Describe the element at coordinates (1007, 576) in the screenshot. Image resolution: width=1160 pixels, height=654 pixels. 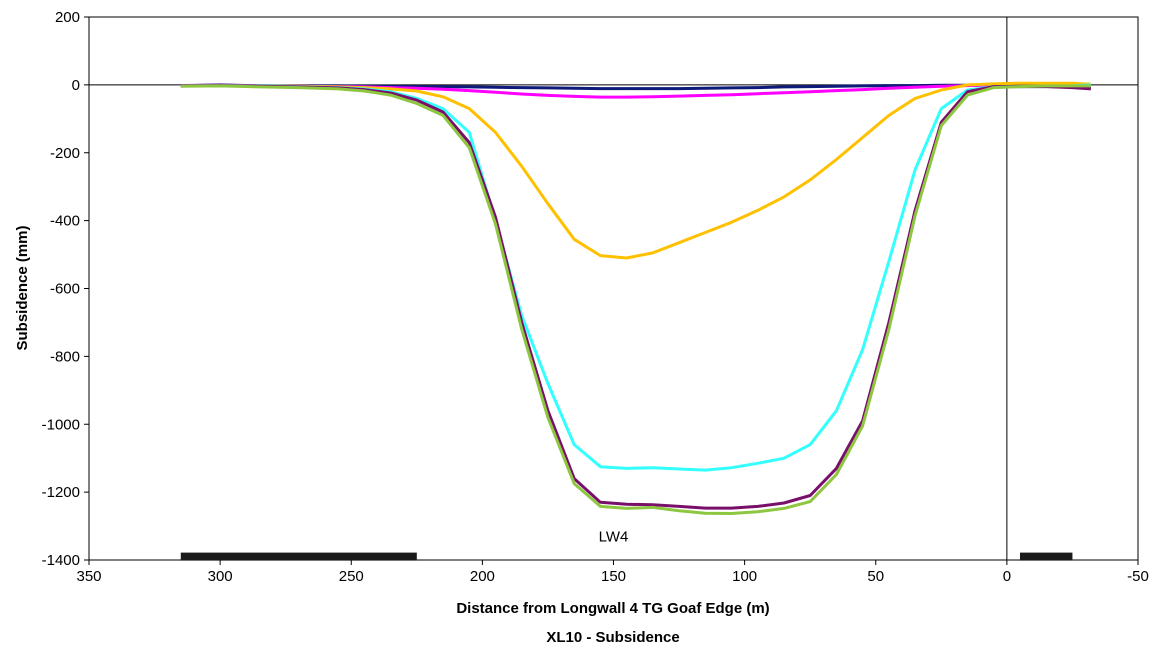
I see `x-tick-label: 0` at that location.